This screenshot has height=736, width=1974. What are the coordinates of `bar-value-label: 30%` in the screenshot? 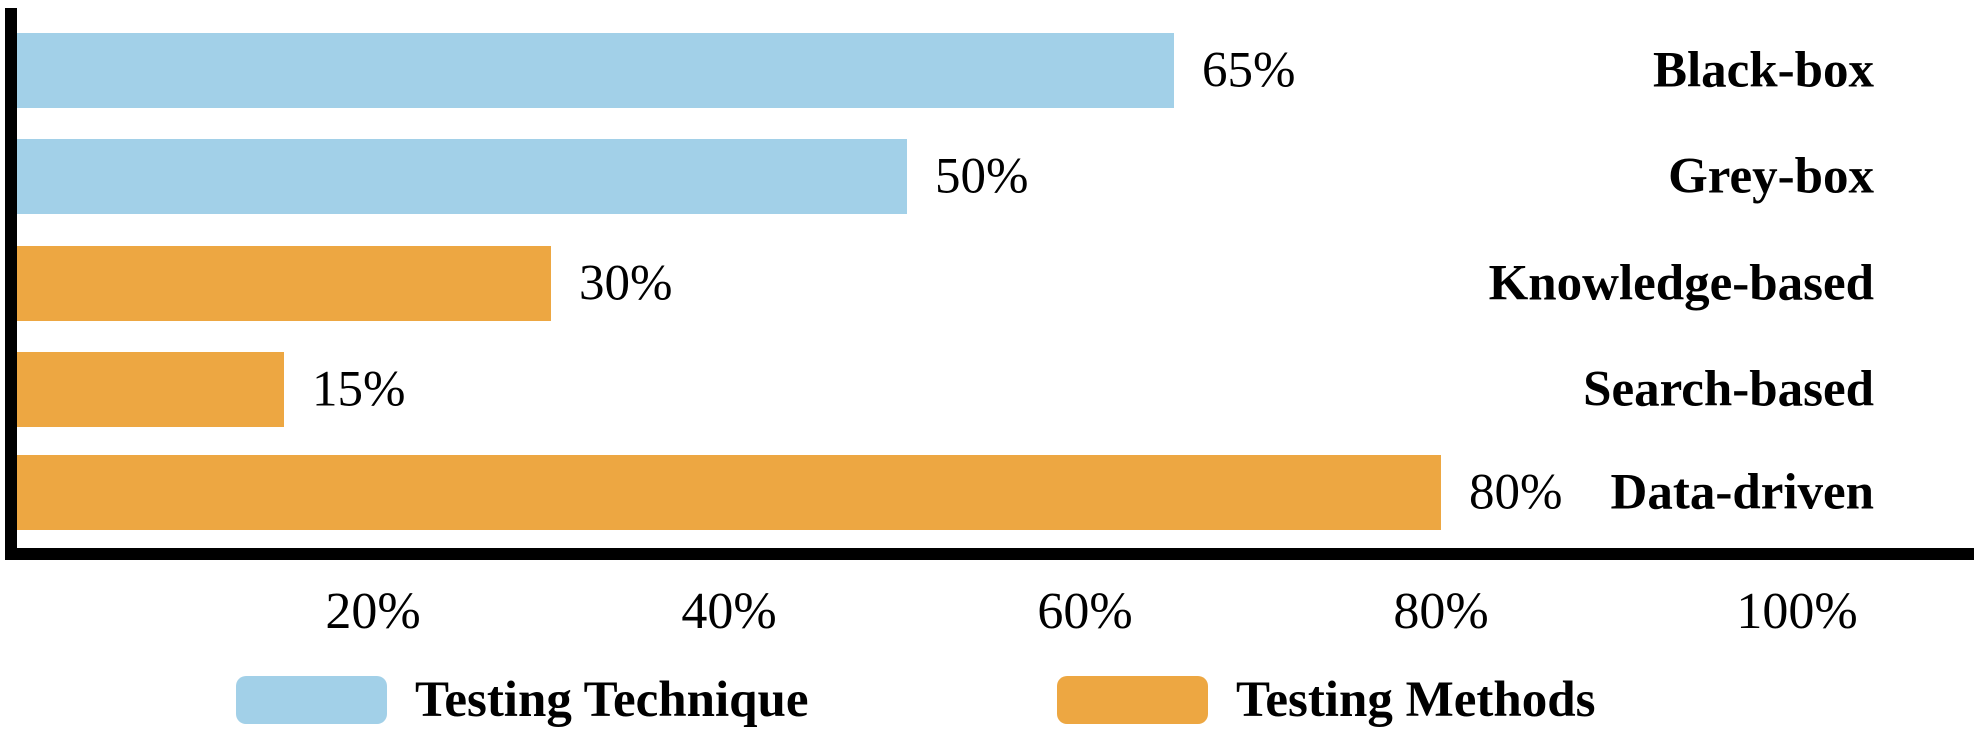 It's located at (626, 283).